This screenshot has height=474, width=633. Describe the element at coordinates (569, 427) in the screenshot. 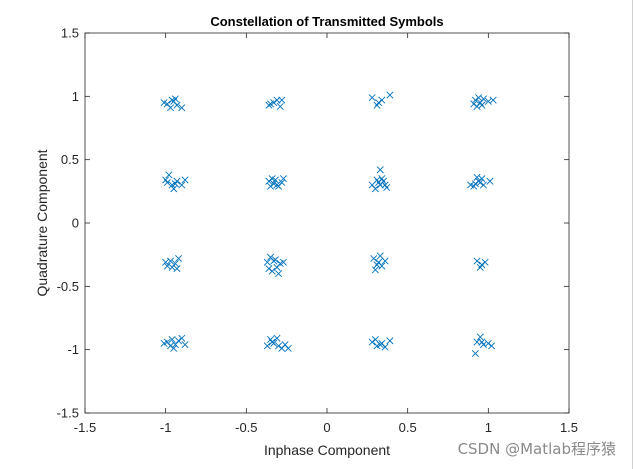

I see `x-tick-label: 1.5` at that location.